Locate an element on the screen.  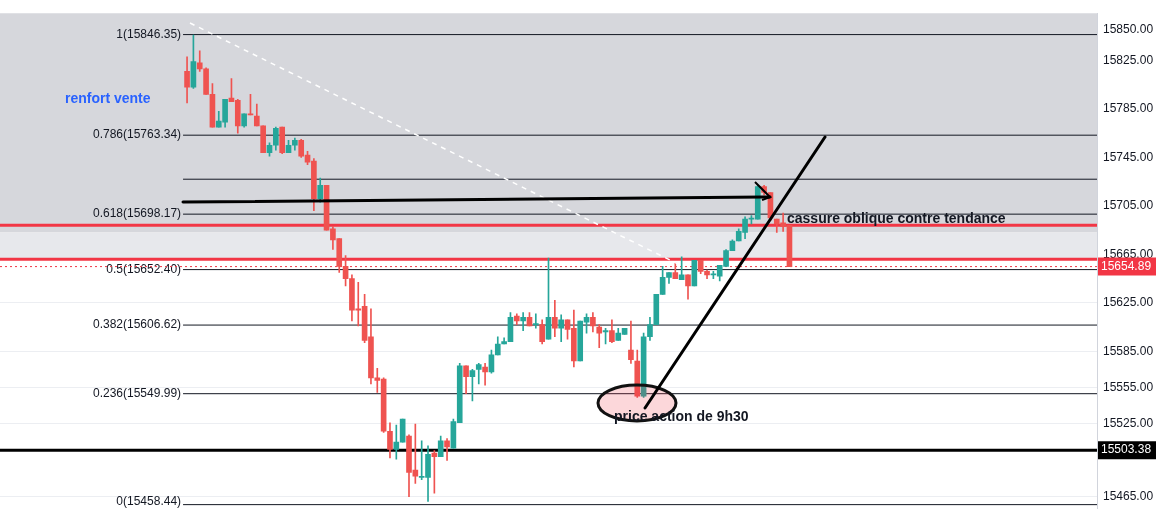
y-tick-label: 15825.00 is located at coordinates (1128, 59).